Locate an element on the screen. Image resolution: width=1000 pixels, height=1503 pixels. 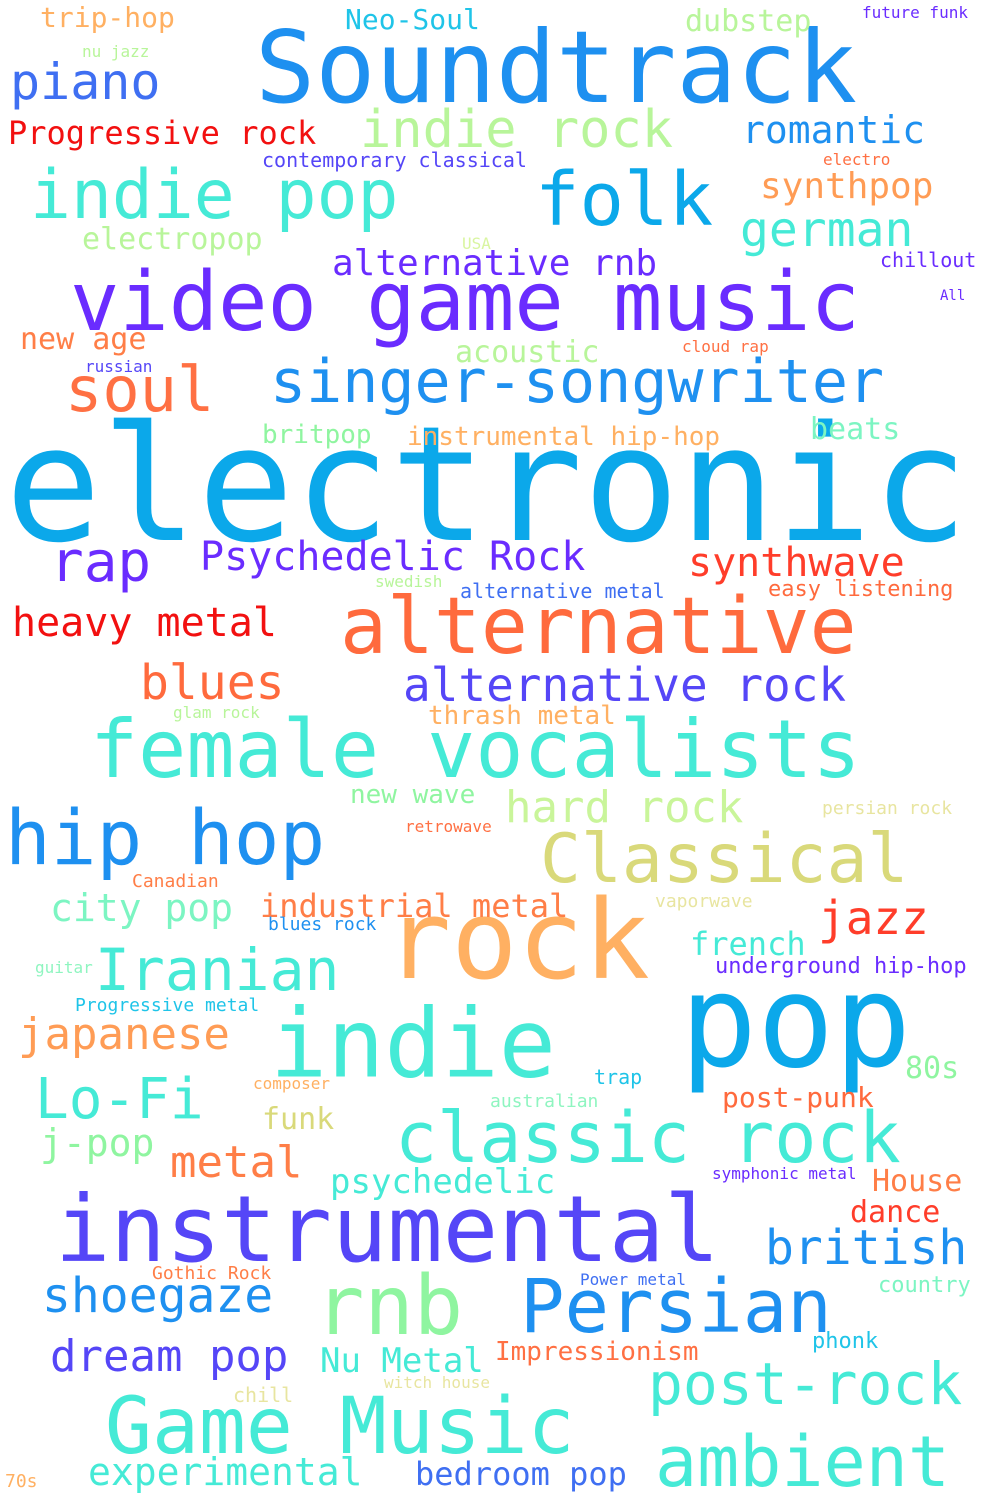
word-tag-progressive-rock: Progressive rock is located at coordinates (162, 133).